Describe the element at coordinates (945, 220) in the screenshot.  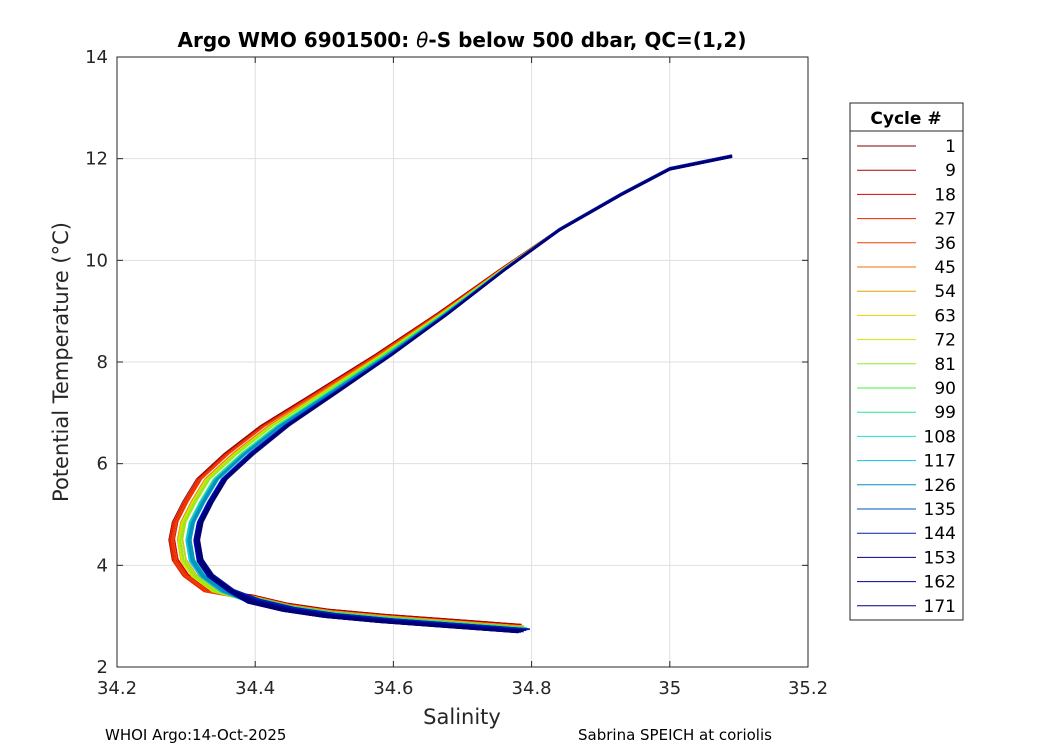
I see `legend-label: 27` at that location.